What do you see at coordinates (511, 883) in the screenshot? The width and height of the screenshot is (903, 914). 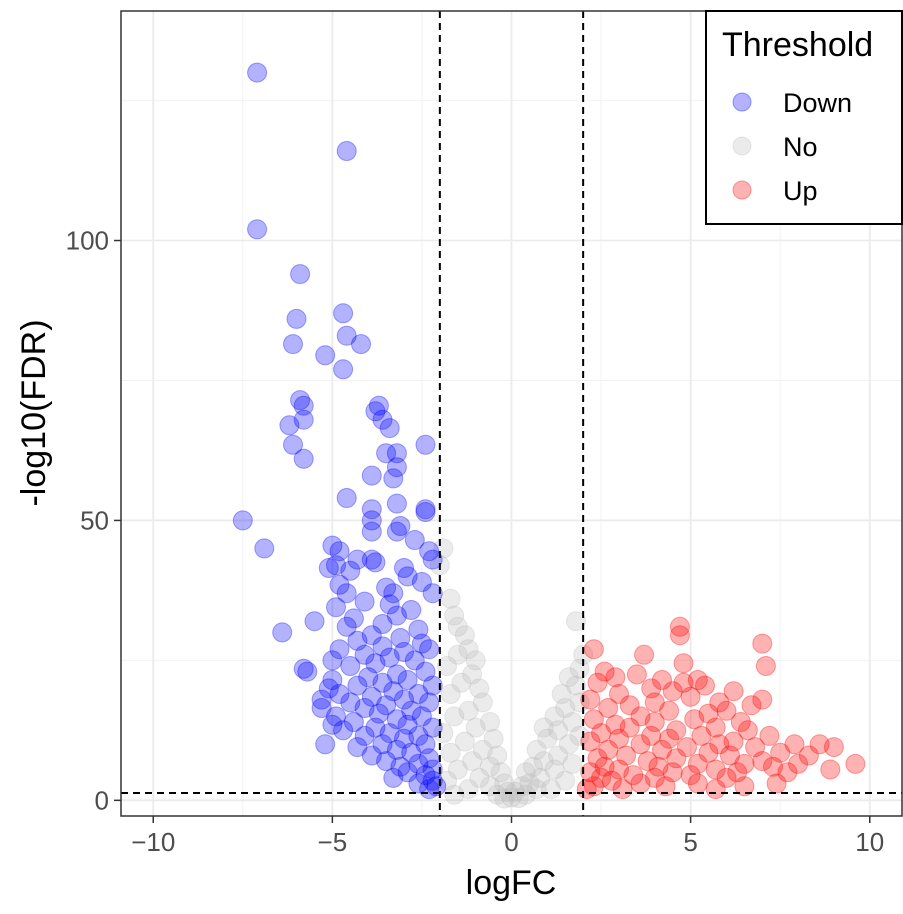 I see `x-axis-title: logFC` at bounding box center [511, 883].